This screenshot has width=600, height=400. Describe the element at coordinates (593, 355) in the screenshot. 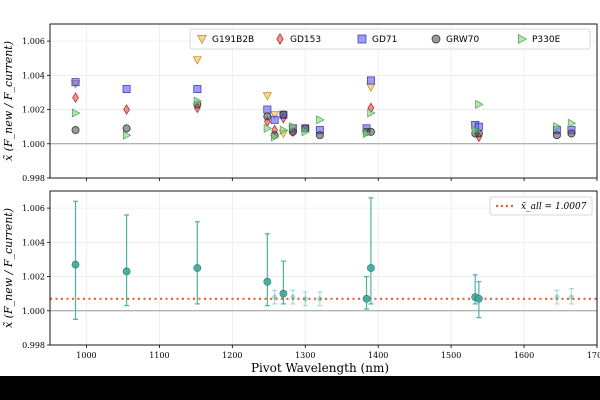

I see `x-tick-label: 1700` at that location.